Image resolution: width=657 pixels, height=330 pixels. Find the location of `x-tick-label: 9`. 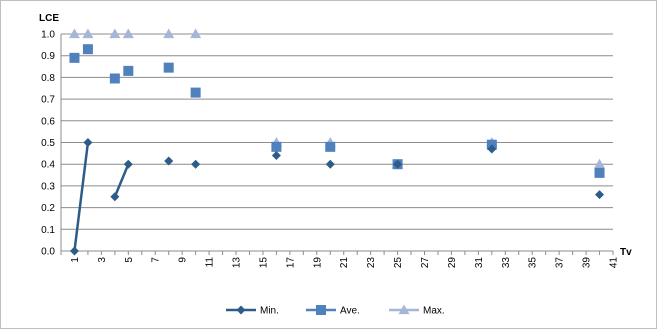

x-tick-label: 9 is located at coordinates (183, 260).